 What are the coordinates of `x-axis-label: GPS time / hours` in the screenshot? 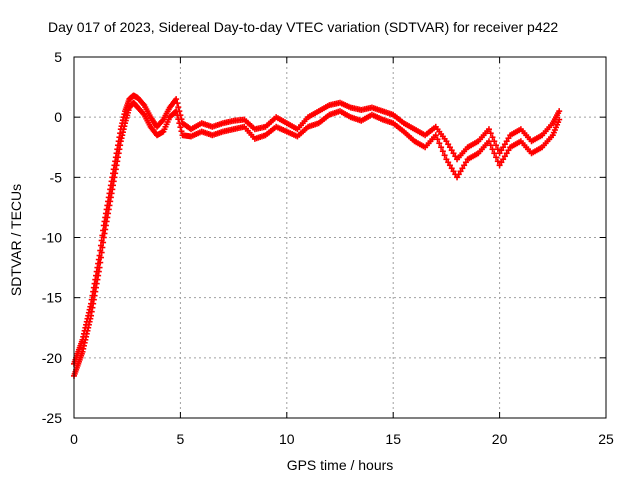 It's located at (340, 465).